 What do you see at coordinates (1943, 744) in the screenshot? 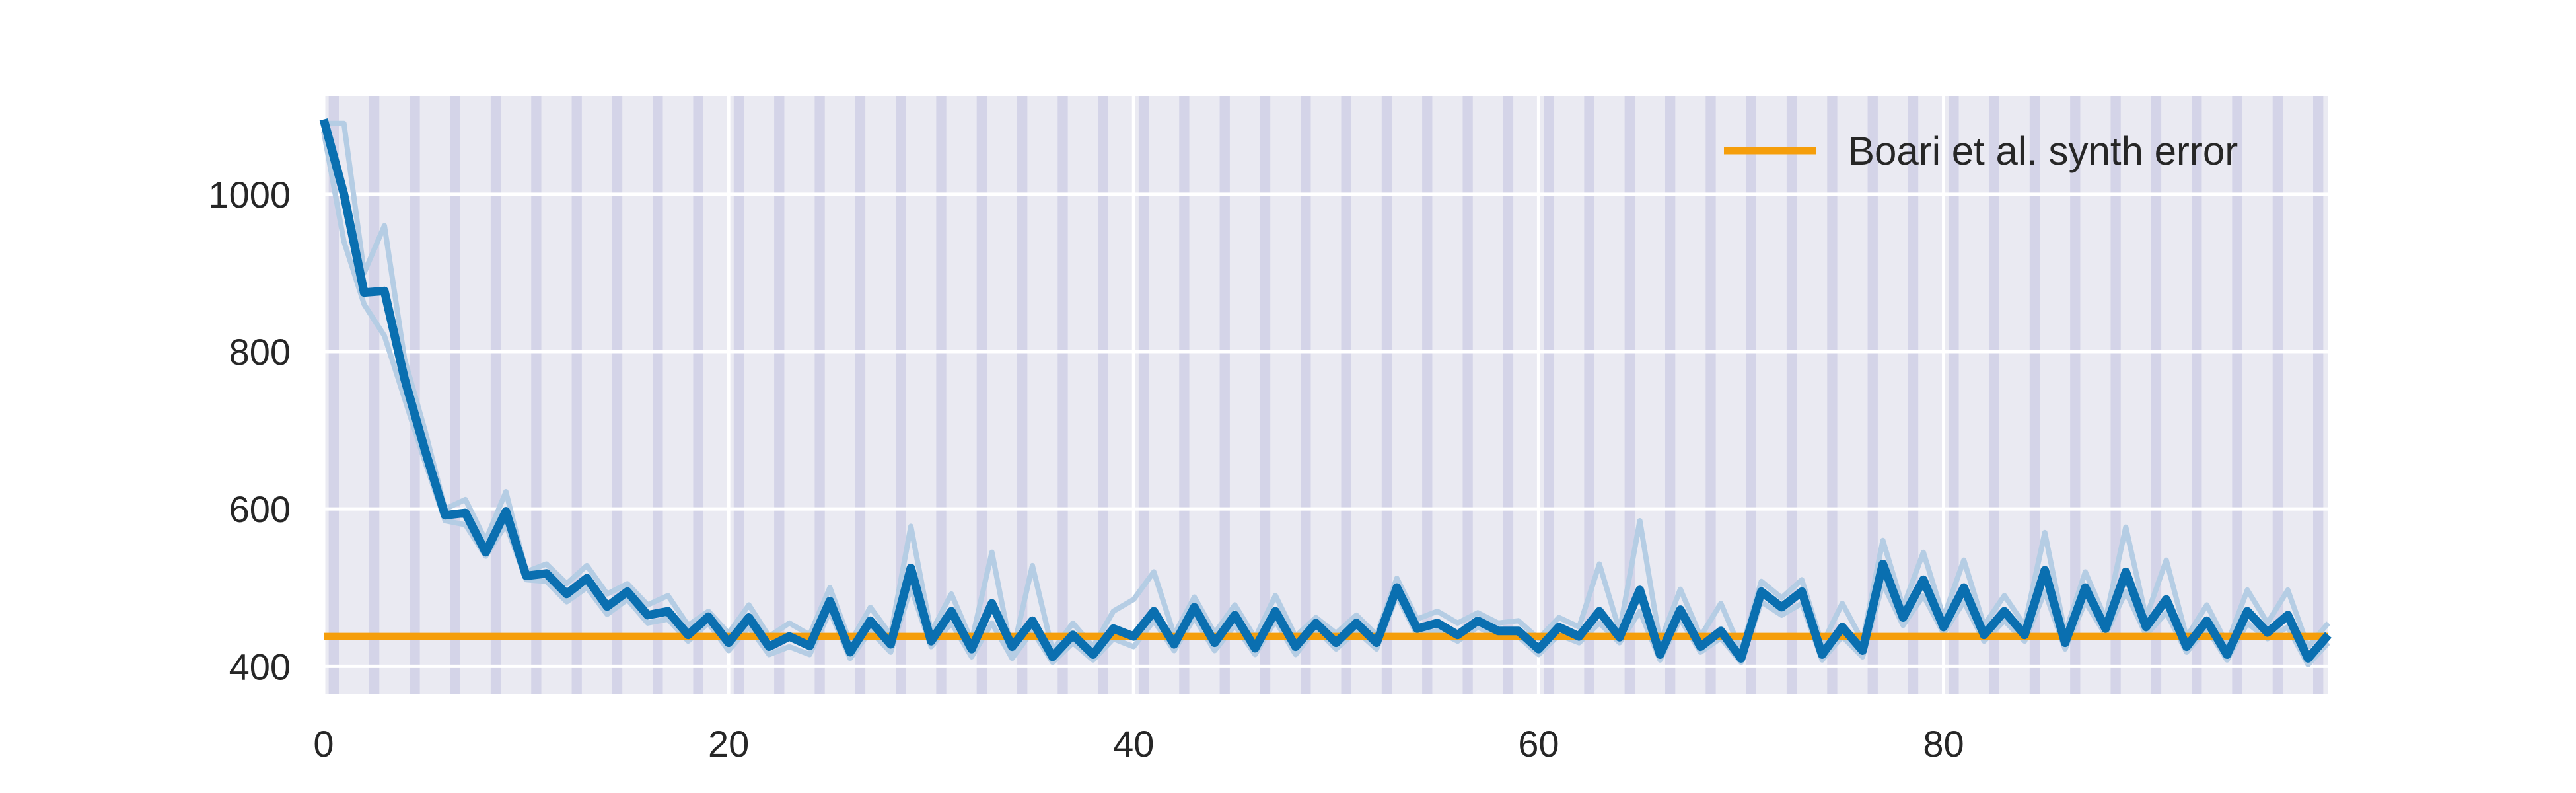
I see `x-tick-label: 80` at bounding box center [1943, 744].